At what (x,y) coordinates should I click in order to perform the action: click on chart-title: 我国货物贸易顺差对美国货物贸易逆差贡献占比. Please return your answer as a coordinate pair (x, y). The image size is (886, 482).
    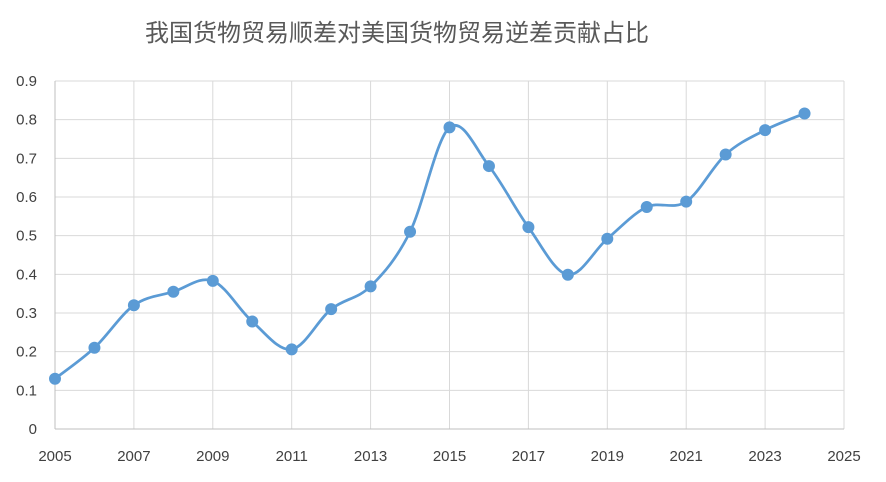
    Looking at the image, I should click on (397, 33).